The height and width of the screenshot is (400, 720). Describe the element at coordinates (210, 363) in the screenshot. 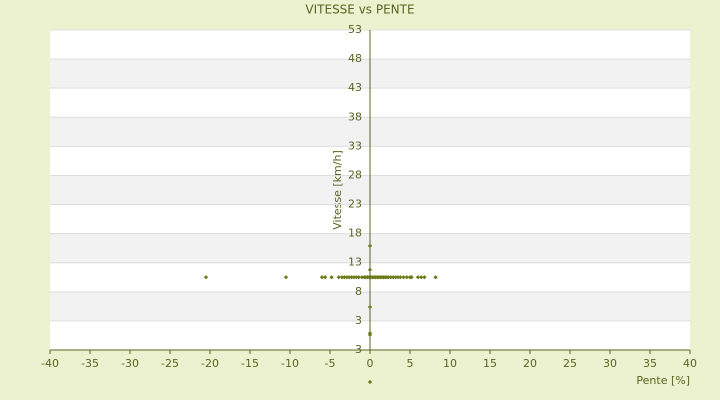

I see `x-tick-label: -20` at that location.